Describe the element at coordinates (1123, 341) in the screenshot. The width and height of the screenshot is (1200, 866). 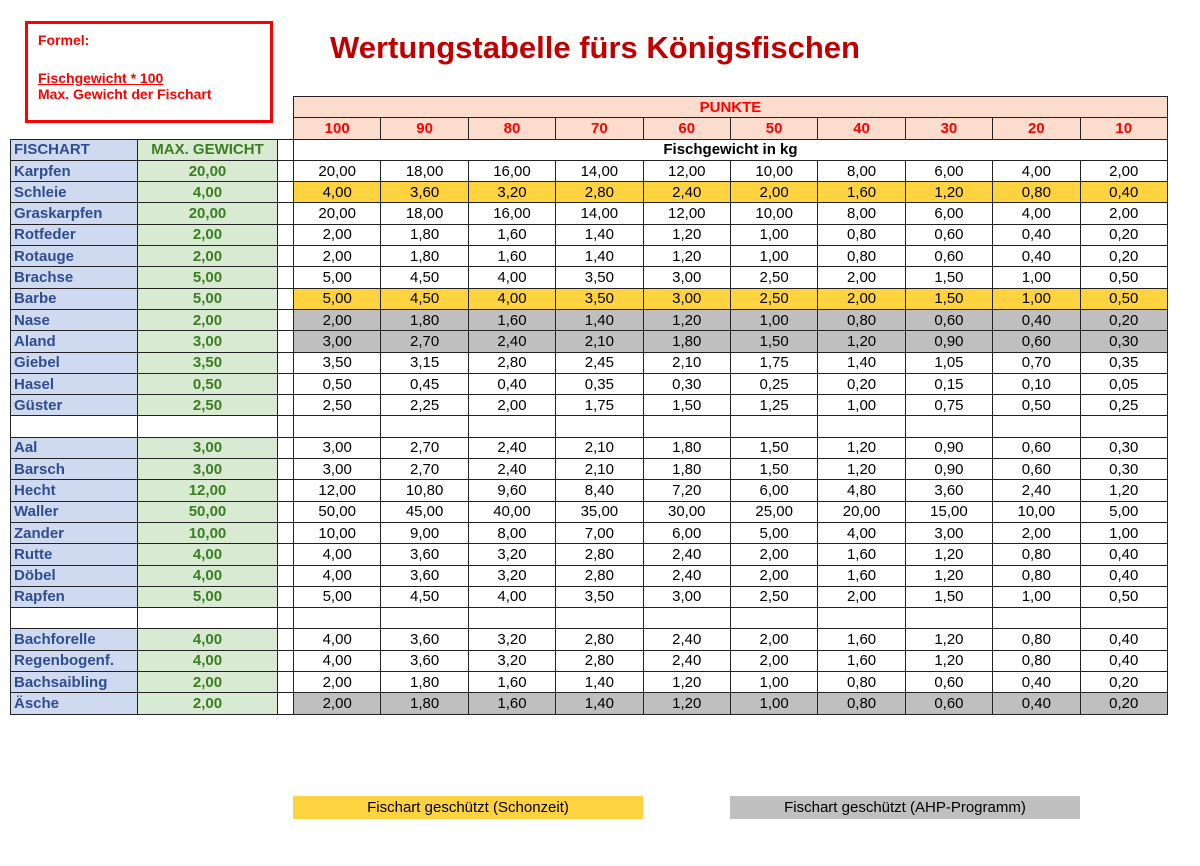
I see `weight-cell: 0,30` at that location.